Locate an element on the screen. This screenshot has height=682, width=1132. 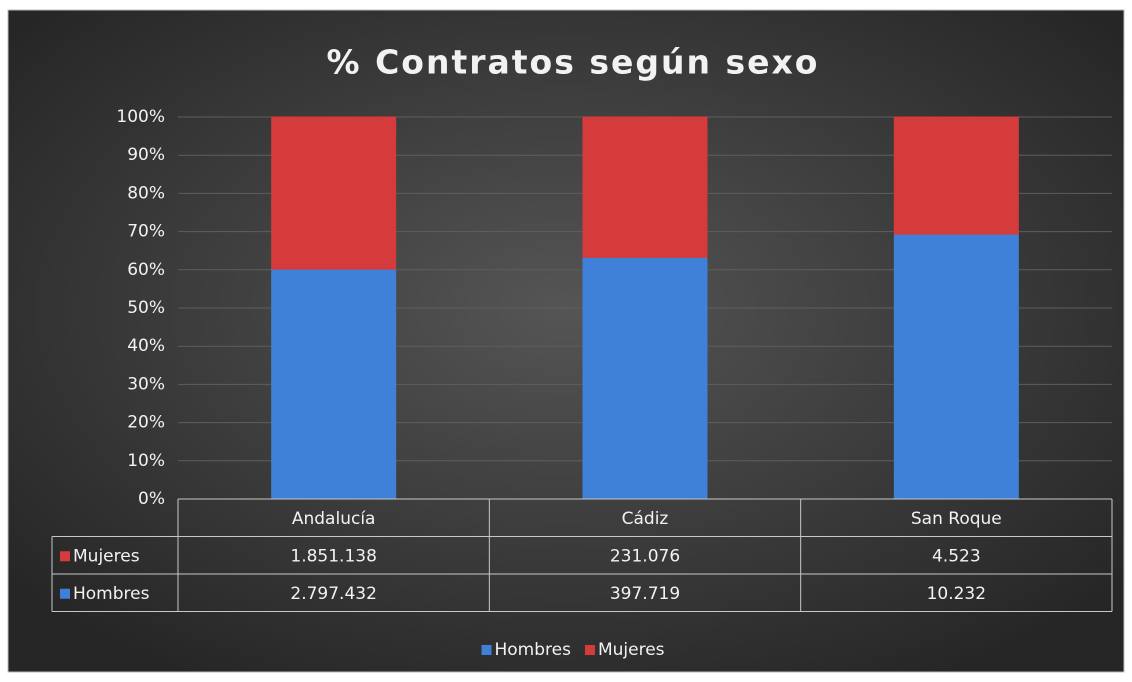
table-row-label: Mujeres is located at coordinates (106, 556).